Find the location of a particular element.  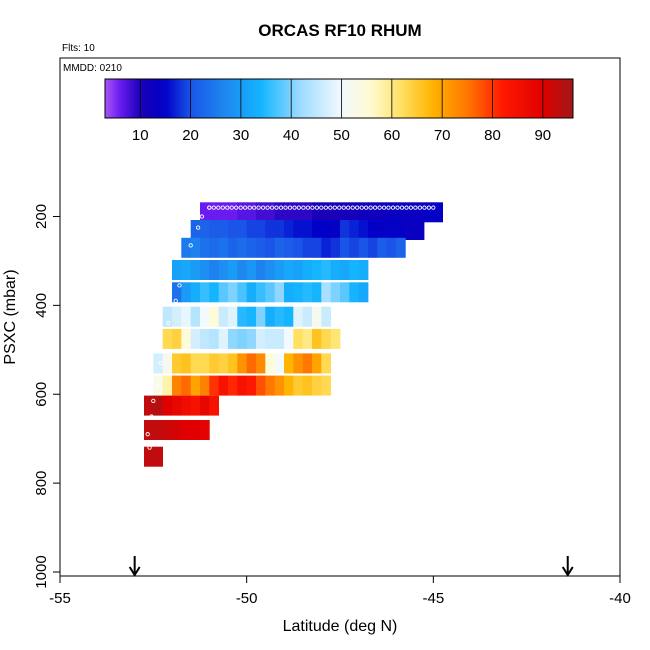

x-tick-label: -45 is located at coordinates (433, 598).